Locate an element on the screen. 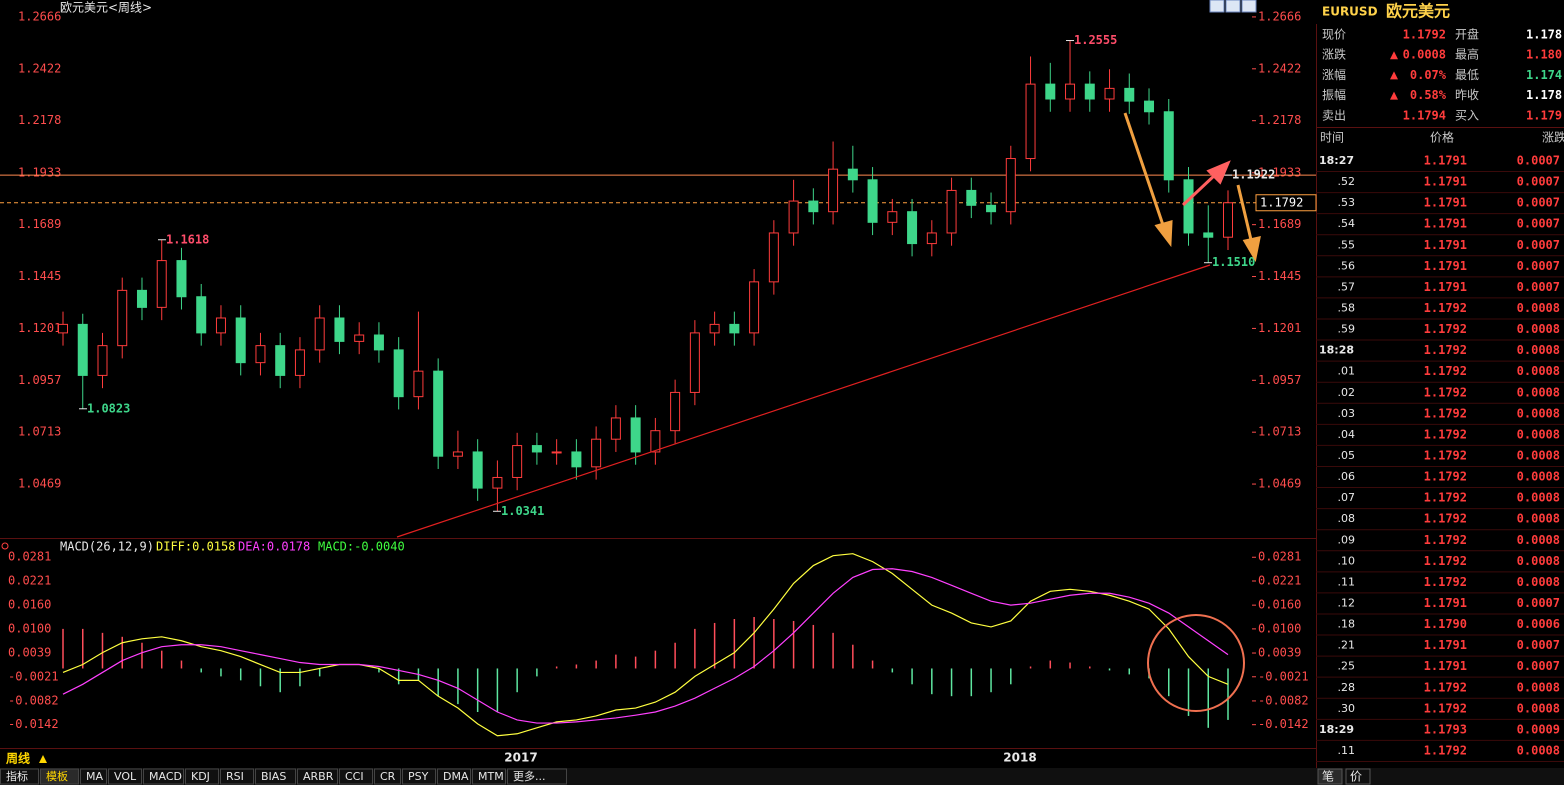 Image resolution: width=1564 pixels, height=785 pixels. tick-time: 18:27 is located at coordinates (1336, 160).